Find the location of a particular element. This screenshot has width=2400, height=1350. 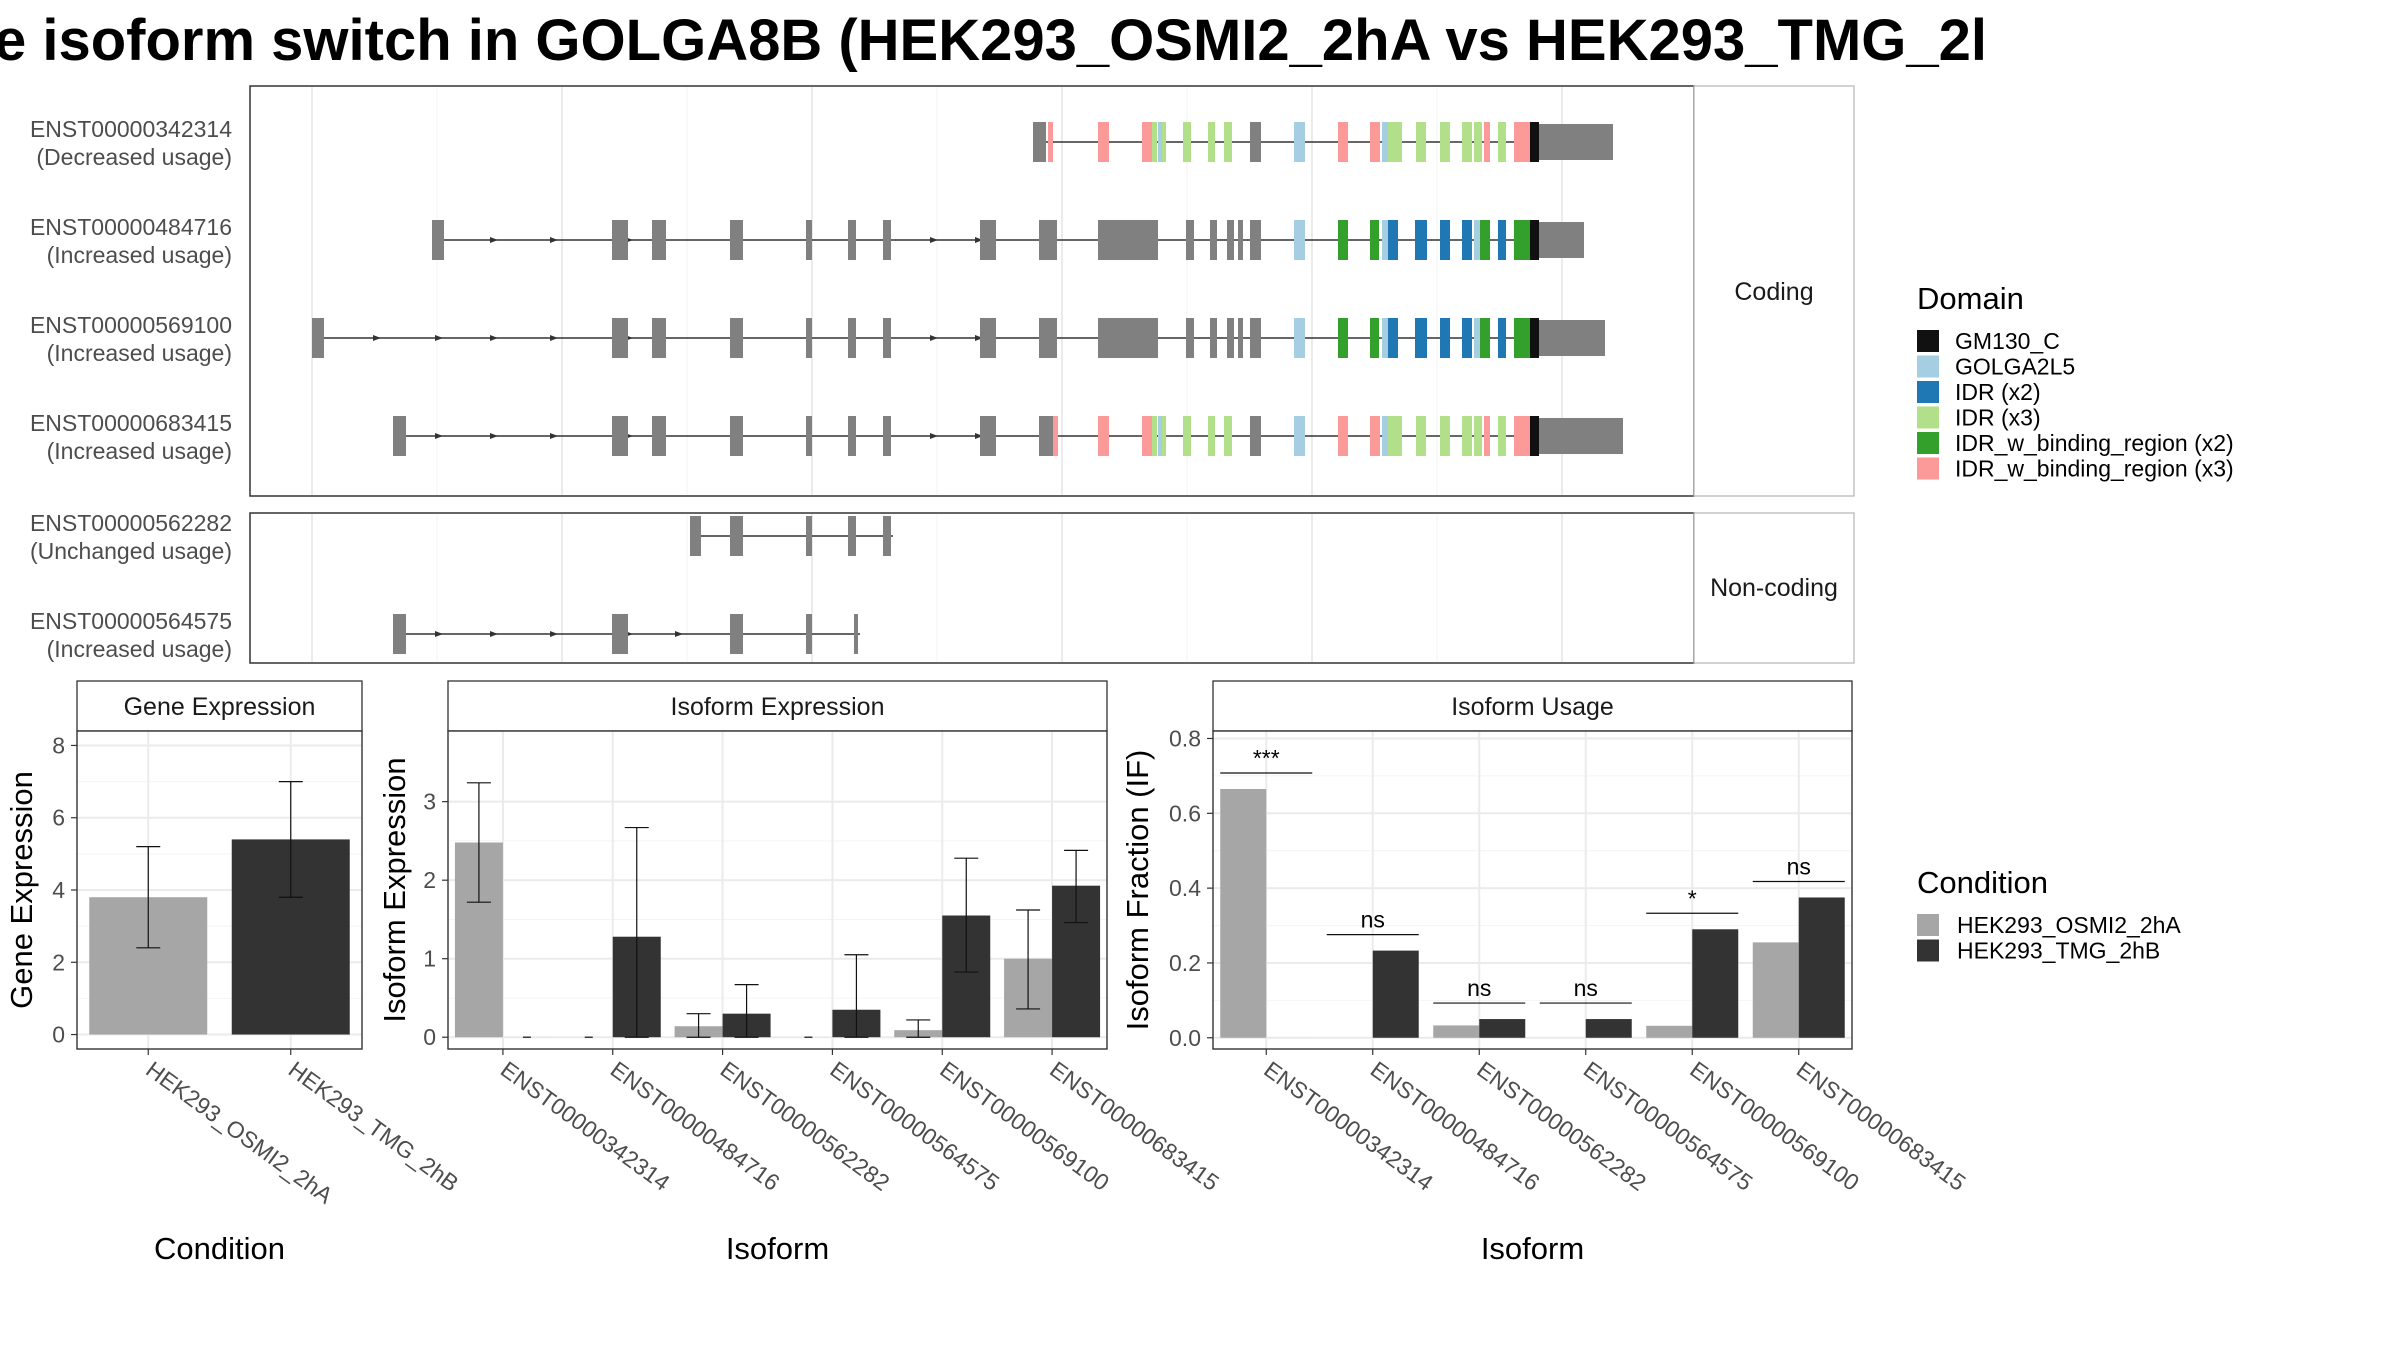

chart-strip is located at coordinates (777, 706).